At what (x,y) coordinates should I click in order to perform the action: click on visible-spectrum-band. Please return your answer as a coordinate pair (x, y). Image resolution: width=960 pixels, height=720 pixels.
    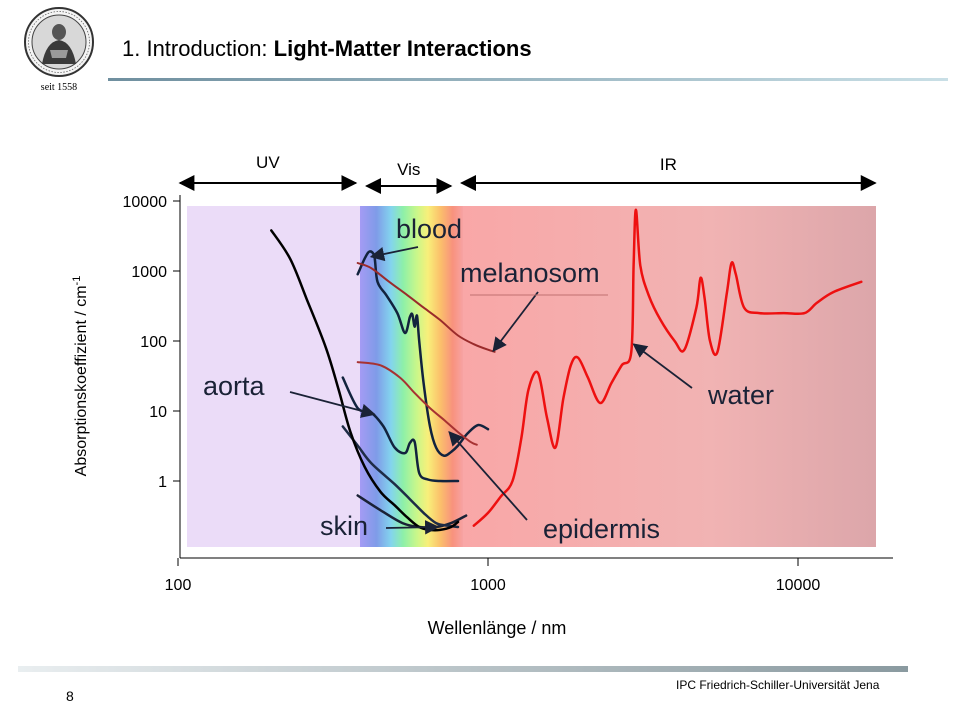
    Looking at the image, I should click on (411, 376).